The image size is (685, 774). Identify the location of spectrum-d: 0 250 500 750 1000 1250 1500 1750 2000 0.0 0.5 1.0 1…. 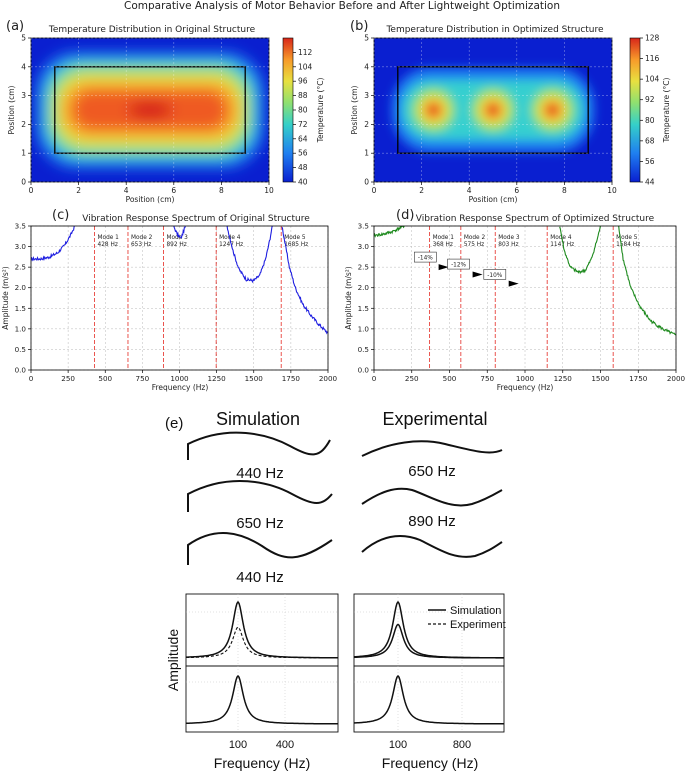
(521, 303).